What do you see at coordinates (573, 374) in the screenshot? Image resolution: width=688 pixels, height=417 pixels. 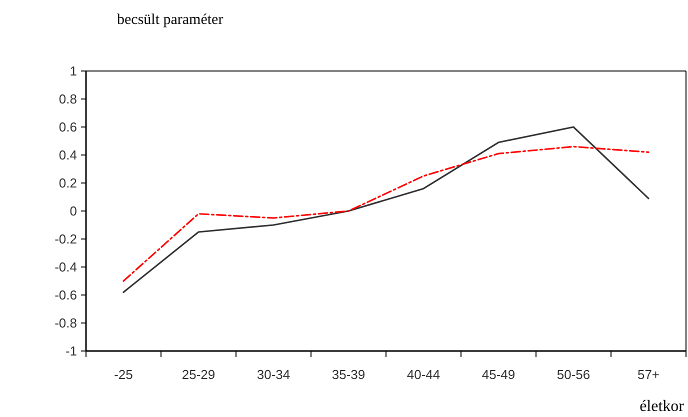 I see `x-tick-label: 50-56` at bounding box center [573, 374].